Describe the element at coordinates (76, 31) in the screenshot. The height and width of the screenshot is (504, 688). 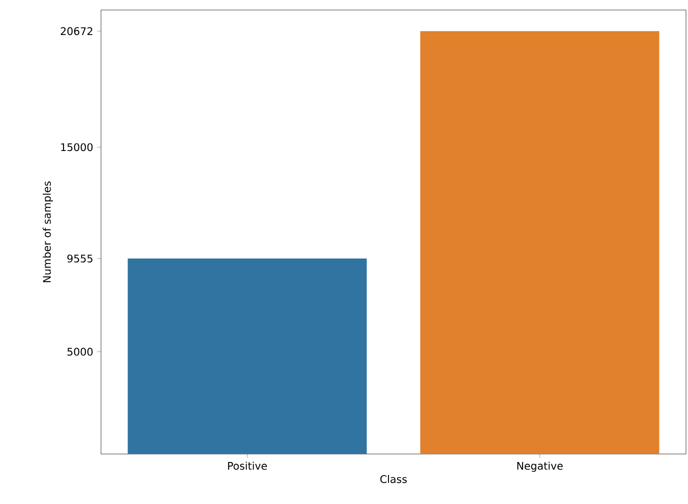
I see `y-tick-label: 20672` at that location.